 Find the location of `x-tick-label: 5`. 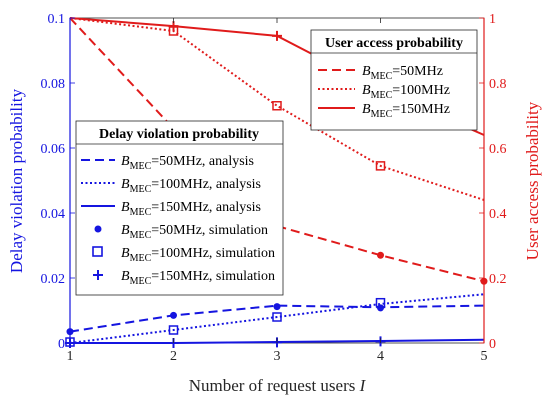

x-tick-label: 5 is located at coordinates (484, 356).